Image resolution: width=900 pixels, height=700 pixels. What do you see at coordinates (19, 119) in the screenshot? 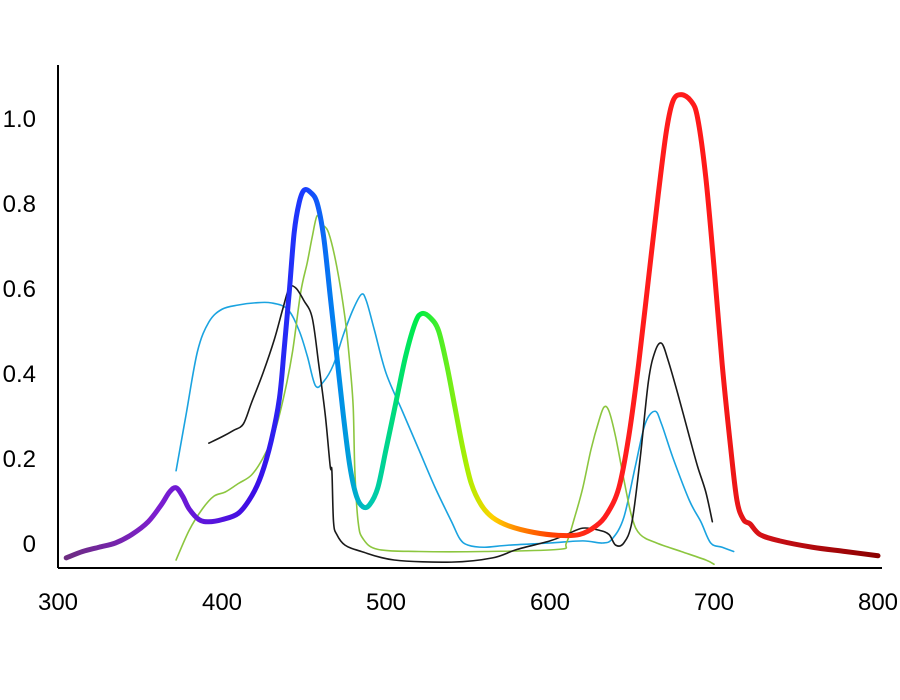
I see `y-tick-label-1.0: 1.0` at bounding box center [19, 119].